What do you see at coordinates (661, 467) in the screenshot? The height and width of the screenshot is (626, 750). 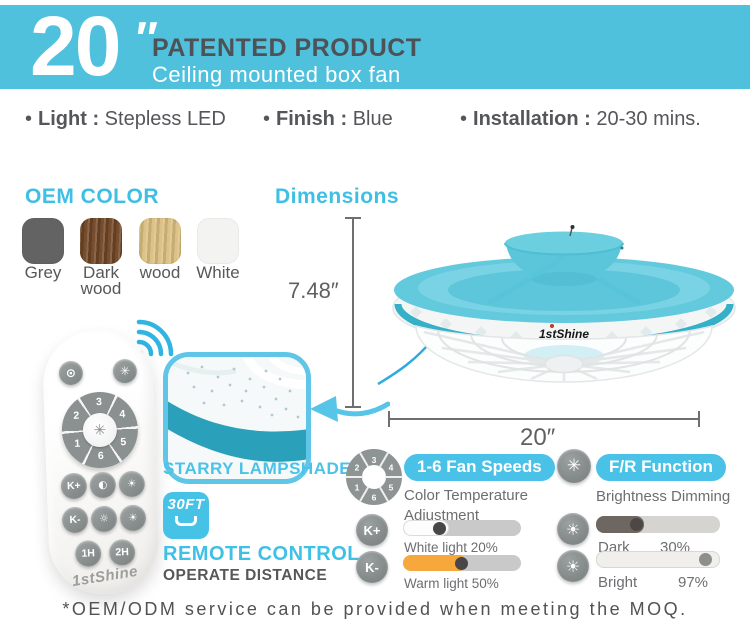 I see `fr-function-badge: F/R Function` at bounding box center [661, 467].